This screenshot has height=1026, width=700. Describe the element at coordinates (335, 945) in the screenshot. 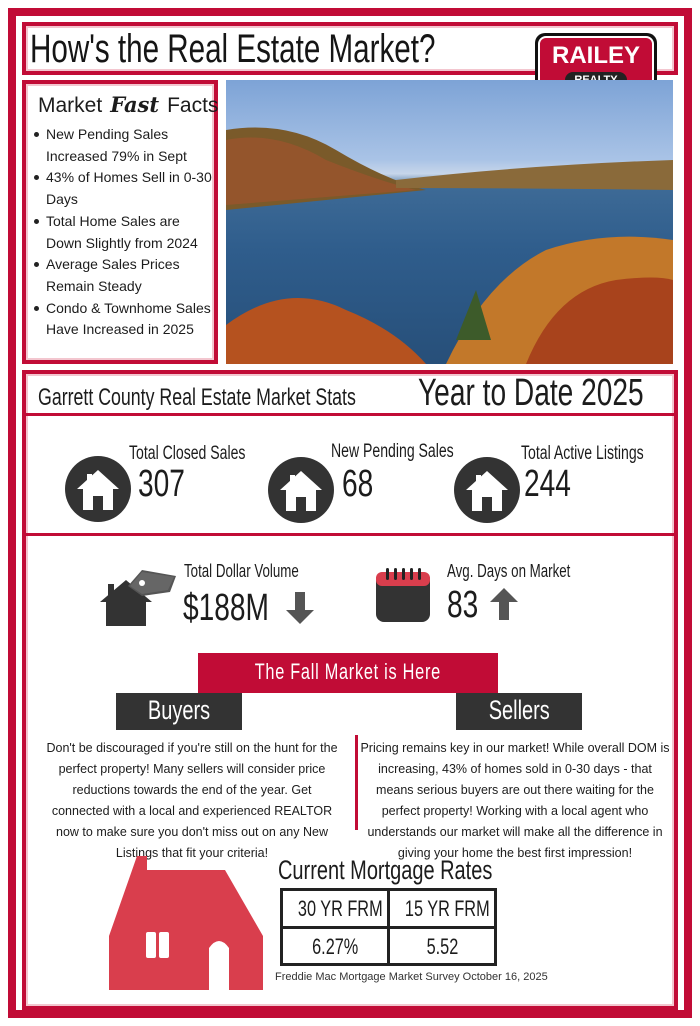

I see `table-cell: 6.27%` at that location.